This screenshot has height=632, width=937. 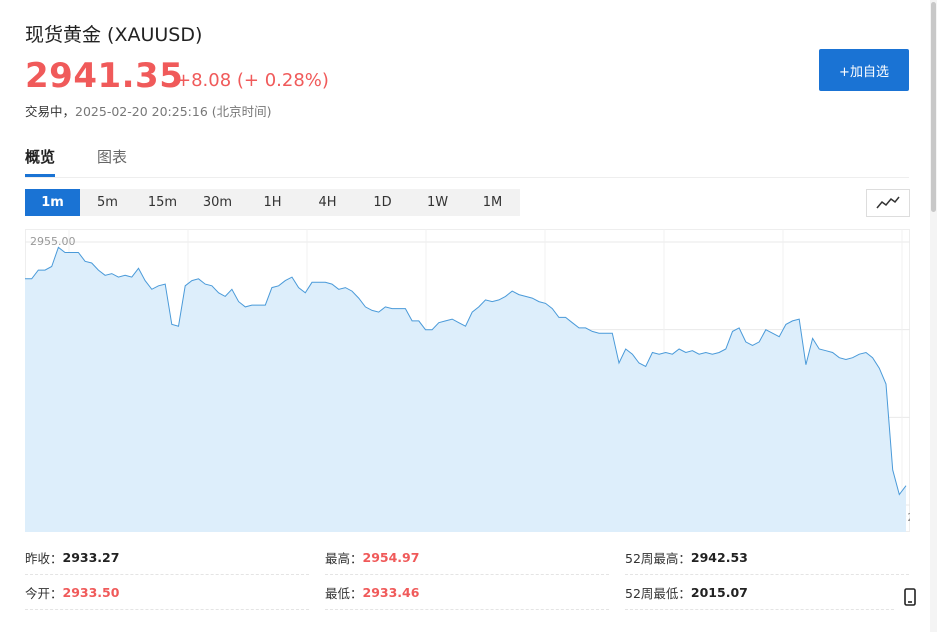 I want to click on stat-low: 最低： 2933.46, so click(x=467, y=592).